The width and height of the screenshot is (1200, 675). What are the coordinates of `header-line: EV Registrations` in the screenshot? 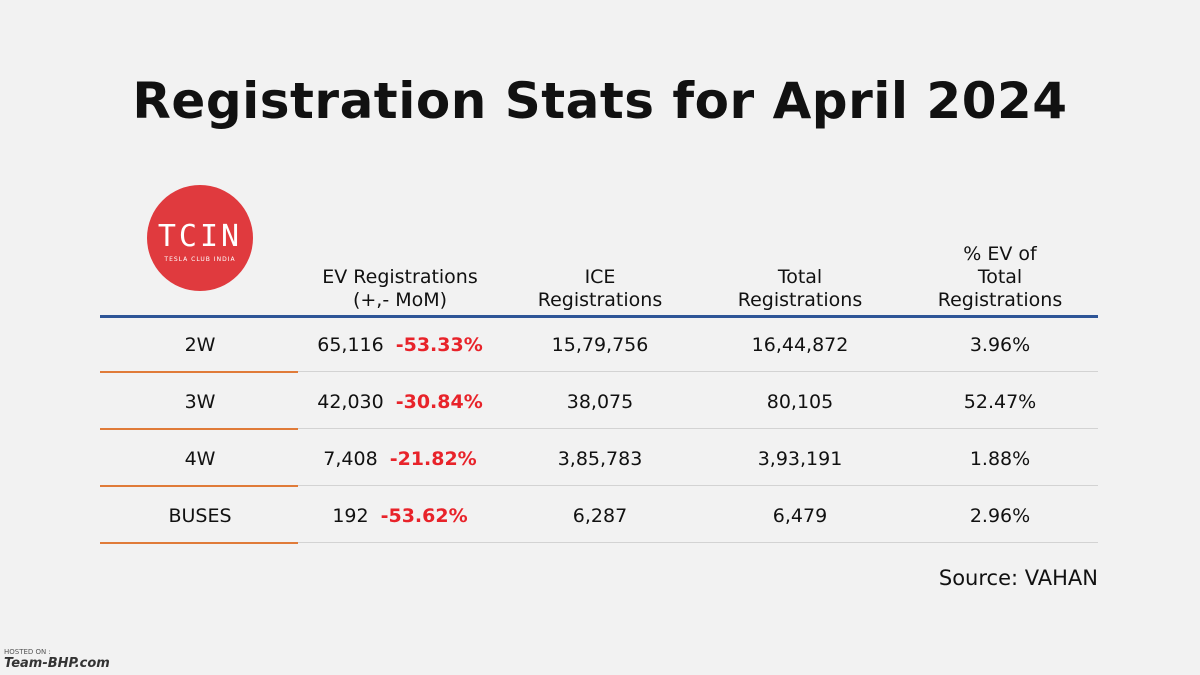 It's located at (400, 277).